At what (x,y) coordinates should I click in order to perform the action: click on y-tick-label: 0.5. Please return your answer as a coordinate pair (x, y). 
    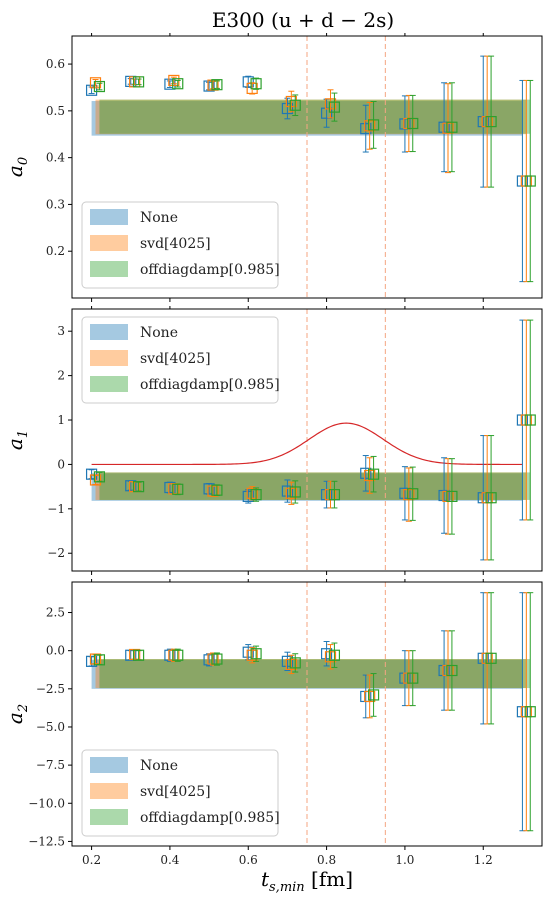
    Looking at the image, I should click on (55, 111).